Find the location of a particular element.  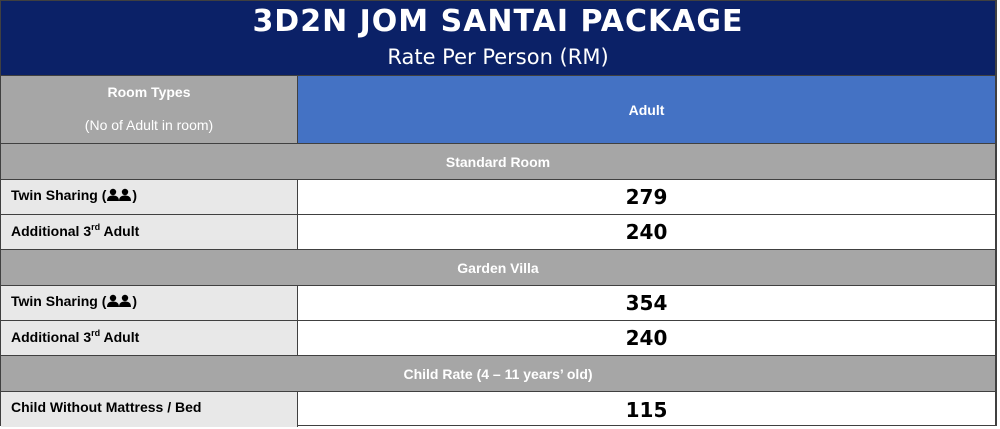

package-title: 3D2N JOM SANTAI PACKAGE is located at coordinates (498, 21).